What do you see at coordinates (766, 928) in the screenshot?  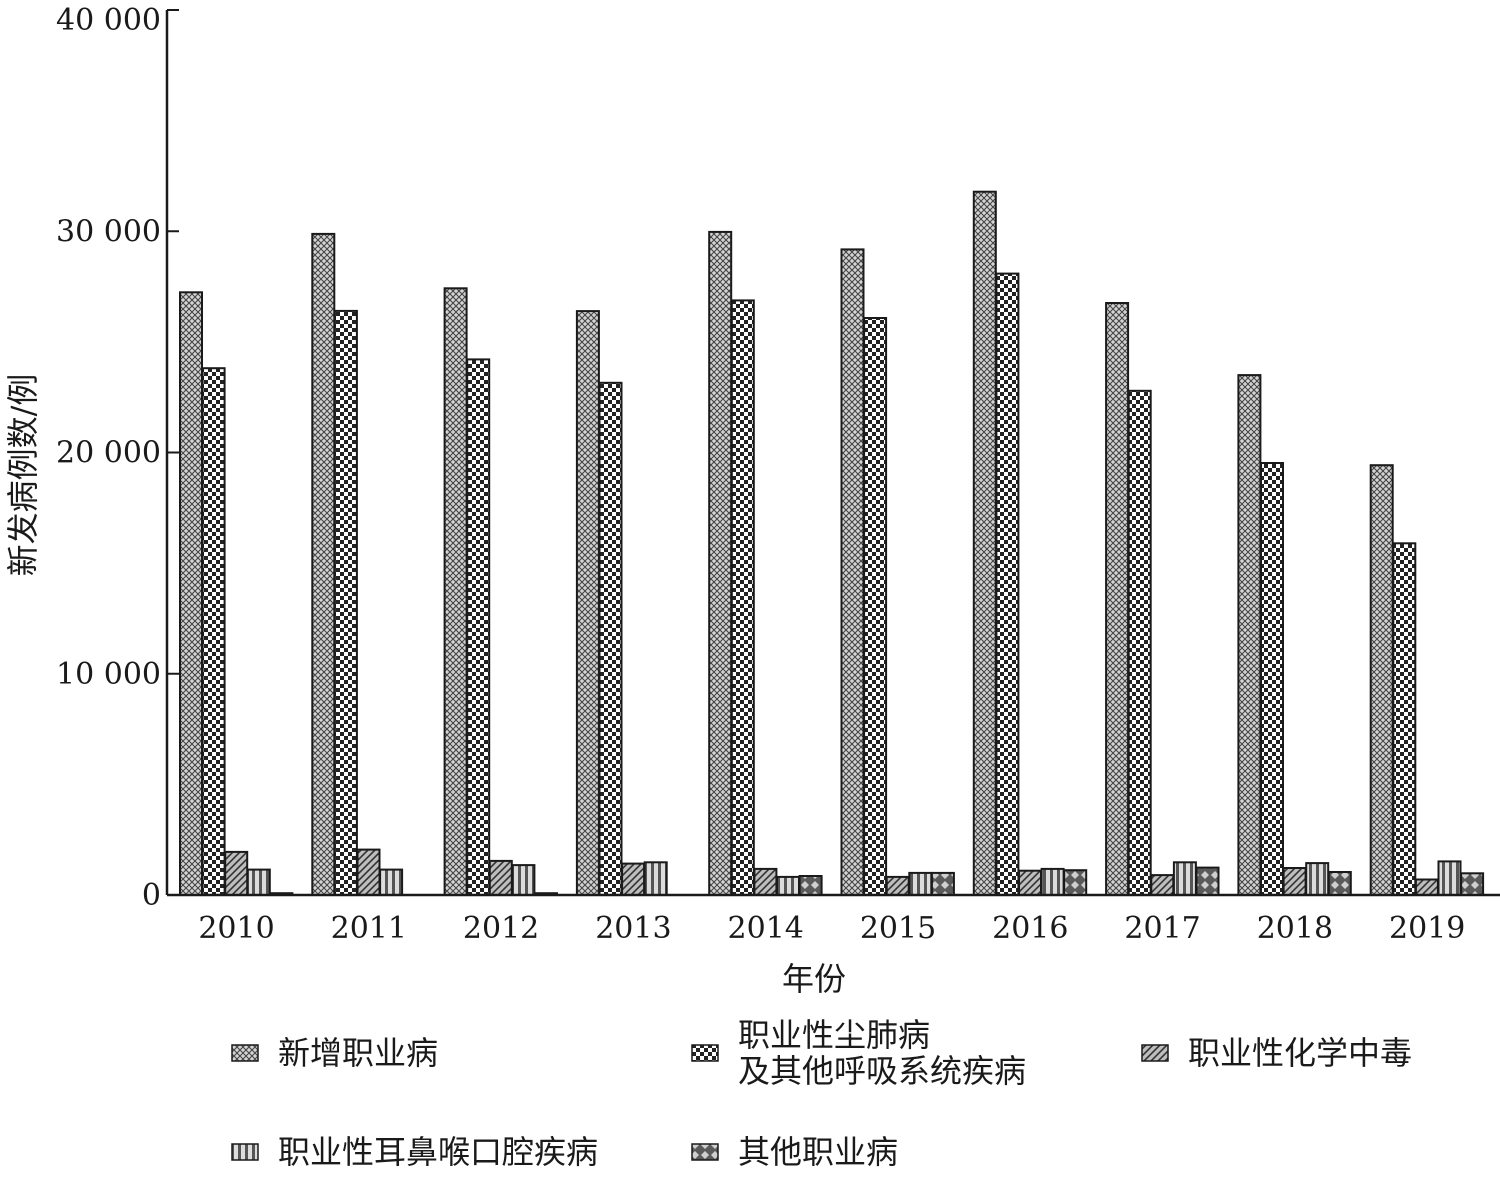 I see `x-tick-label-2014: 2014` at bounding box center [766, 928].